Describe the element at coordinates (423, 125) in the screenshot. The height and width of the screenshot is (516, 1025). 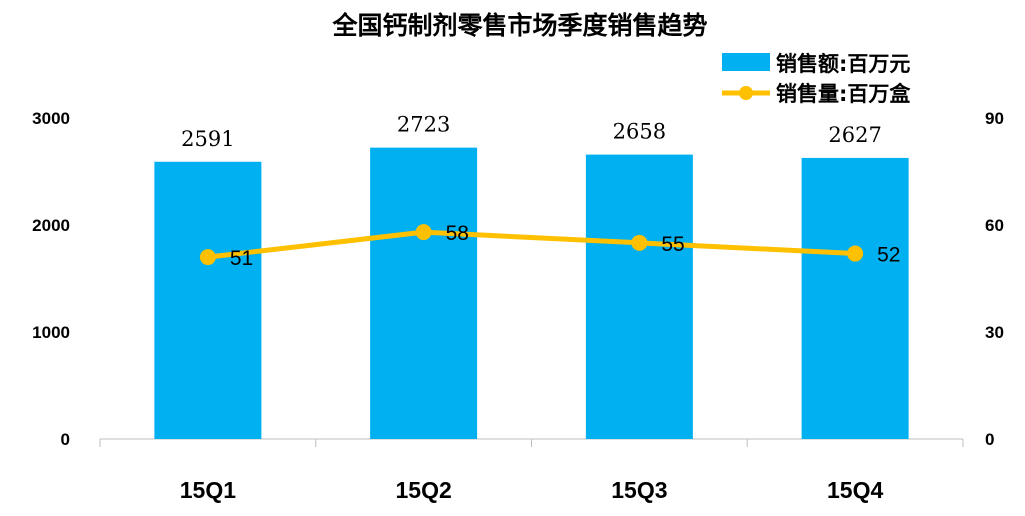
I see `bar-data-label: 2723` at that location.